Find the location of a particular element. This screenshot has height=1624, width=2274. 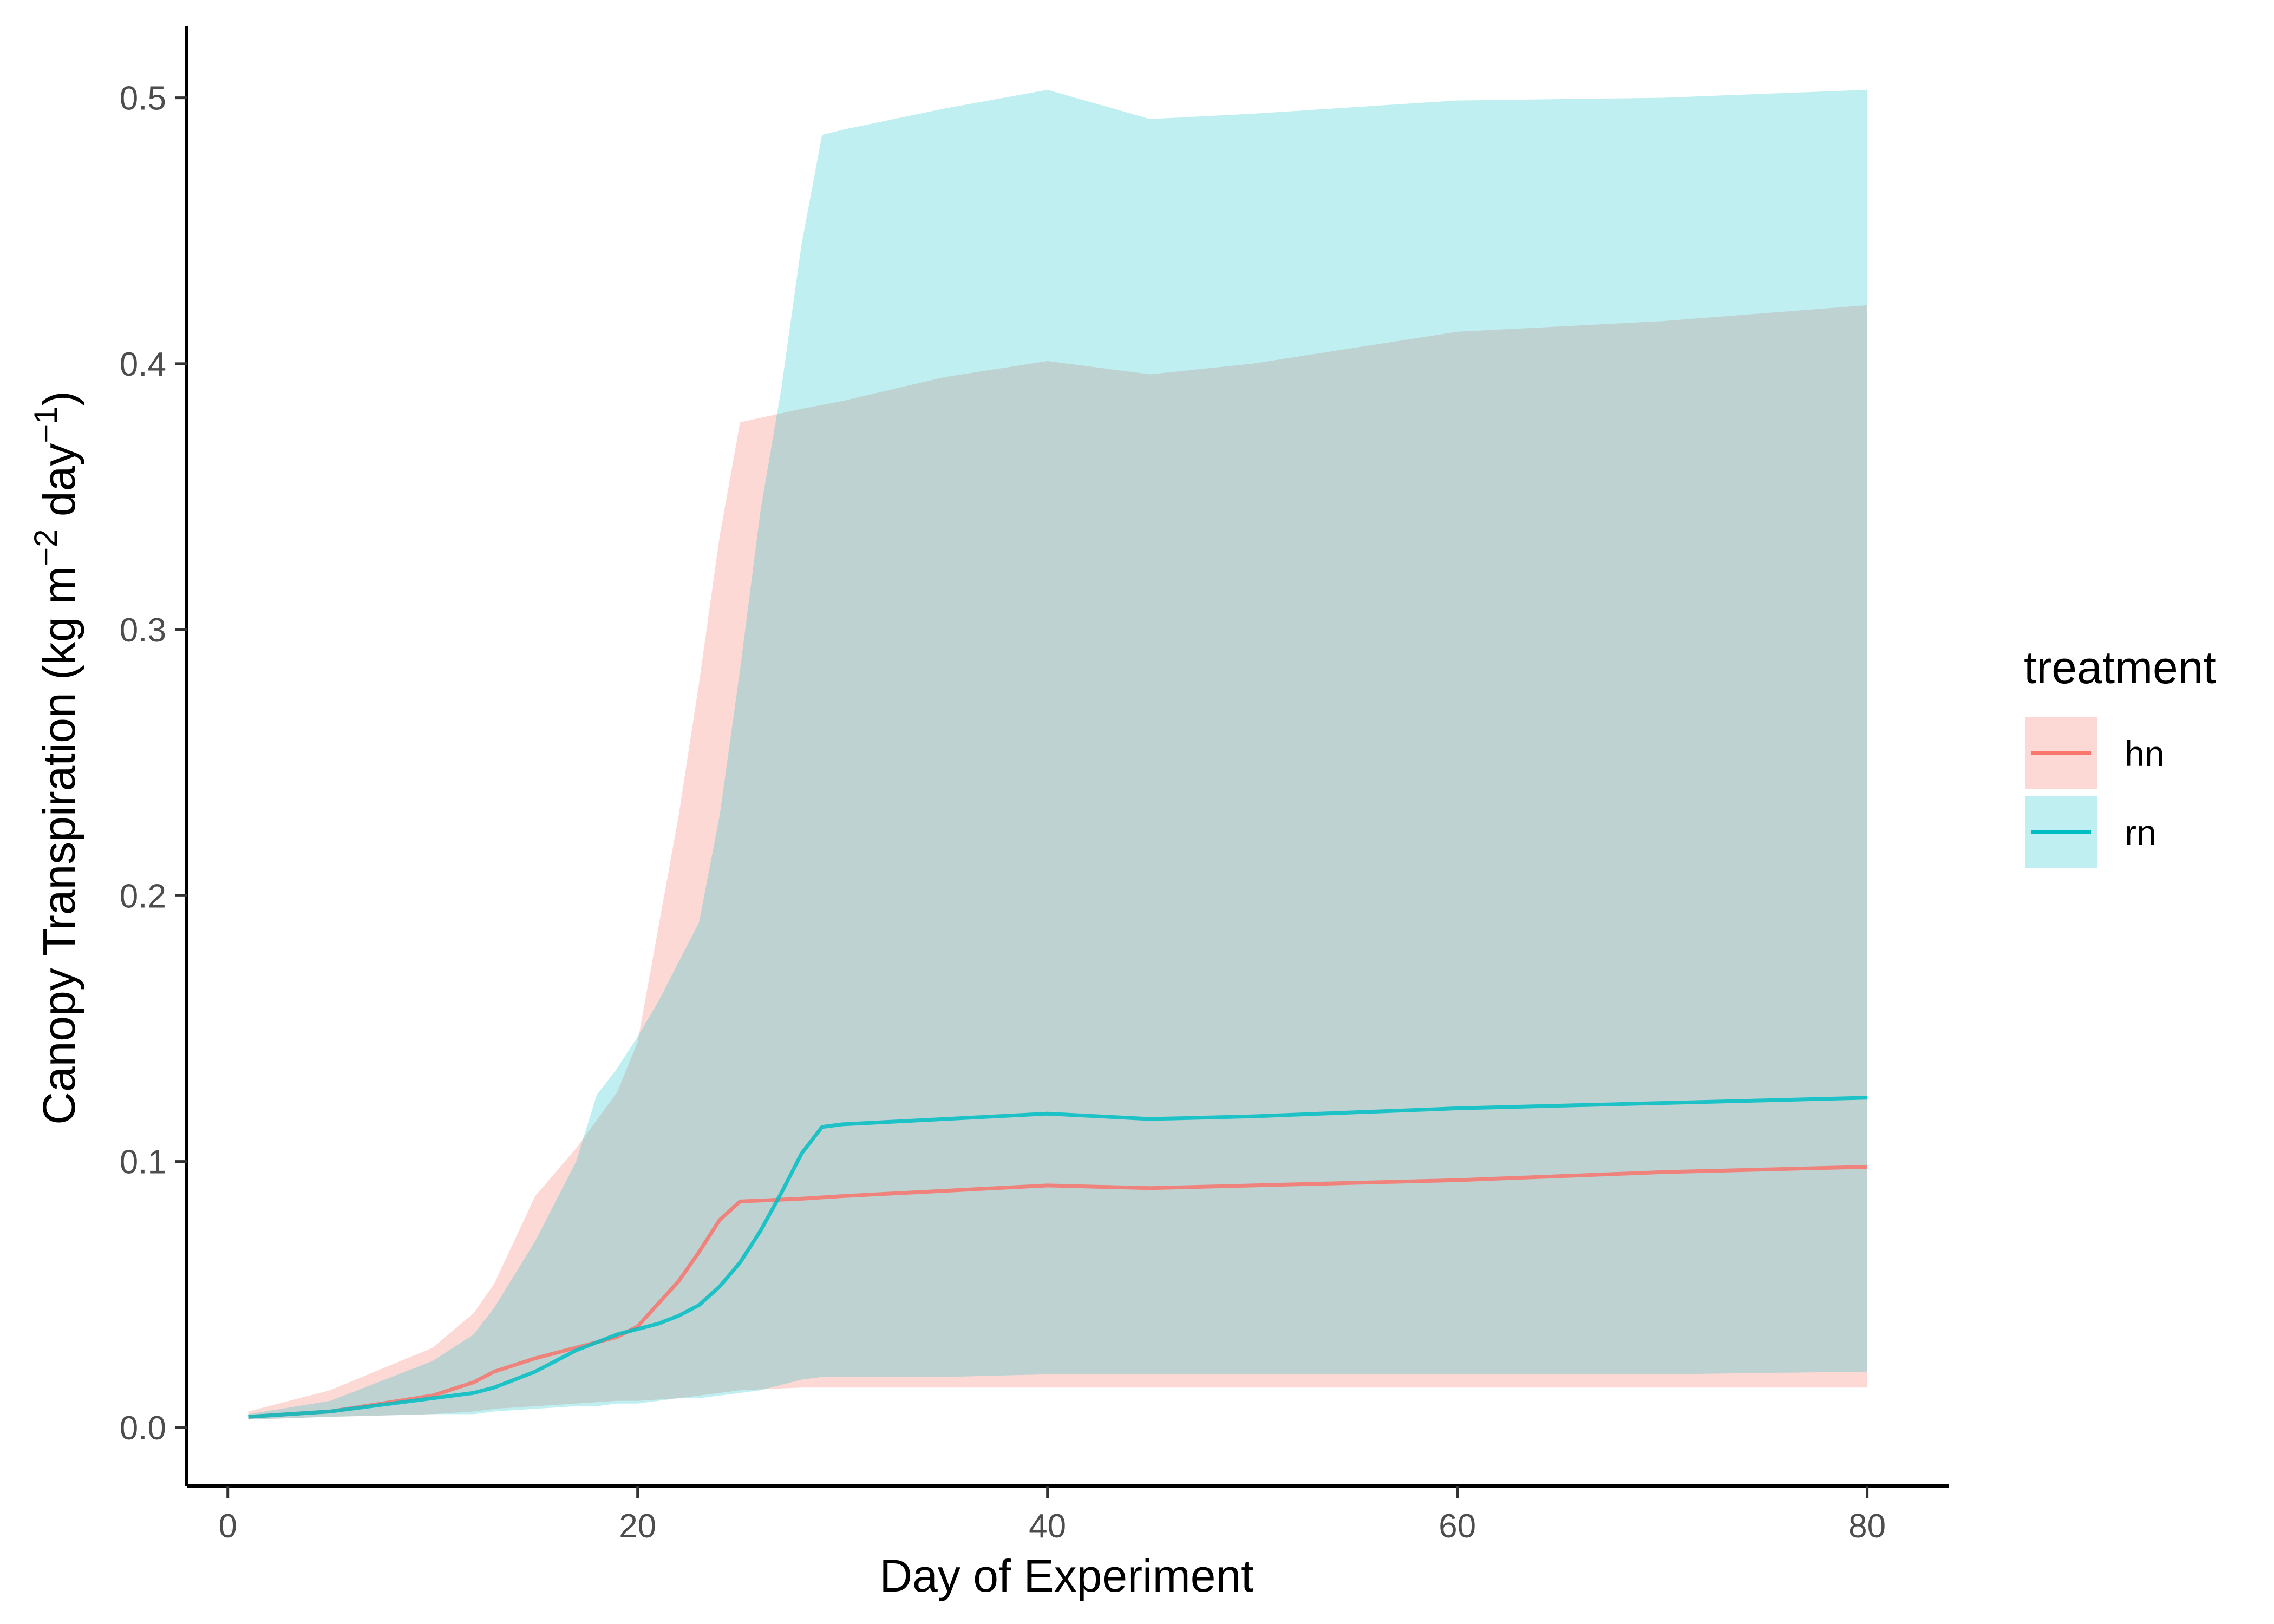

x-tick-label: 20 is located at coordinates (637, 1526).